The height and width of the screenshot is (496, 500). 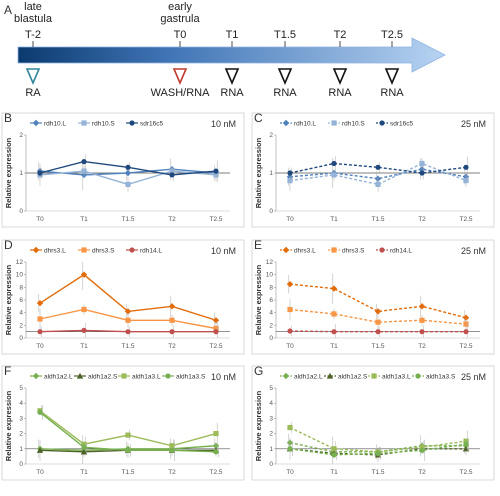 I want to click on treatment-marker: RNA, so click(x=285, y=83).